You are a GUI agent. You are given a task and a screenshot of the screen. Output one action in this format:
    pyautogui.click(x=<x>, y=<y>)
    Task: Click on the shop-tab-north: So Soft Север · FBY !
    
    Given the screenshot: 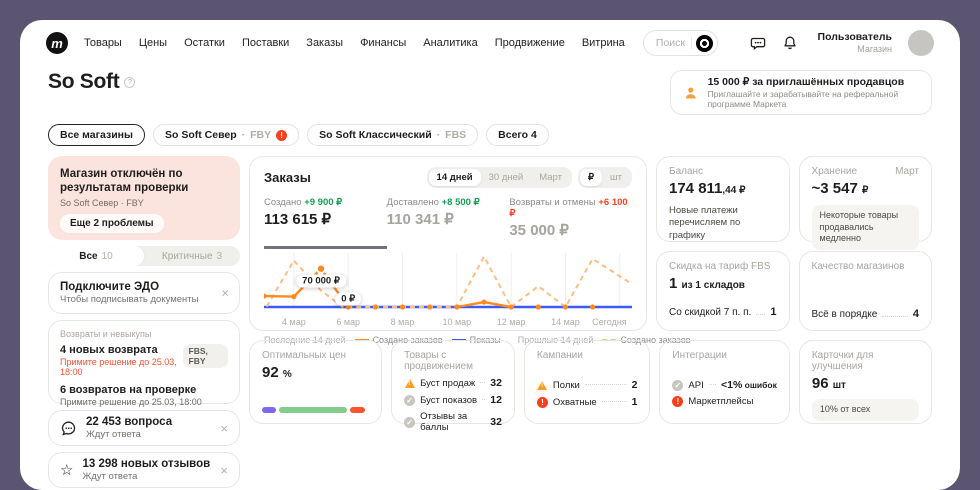 What is the action you would take?
    pyautogui.click(x=226, y=135)
    